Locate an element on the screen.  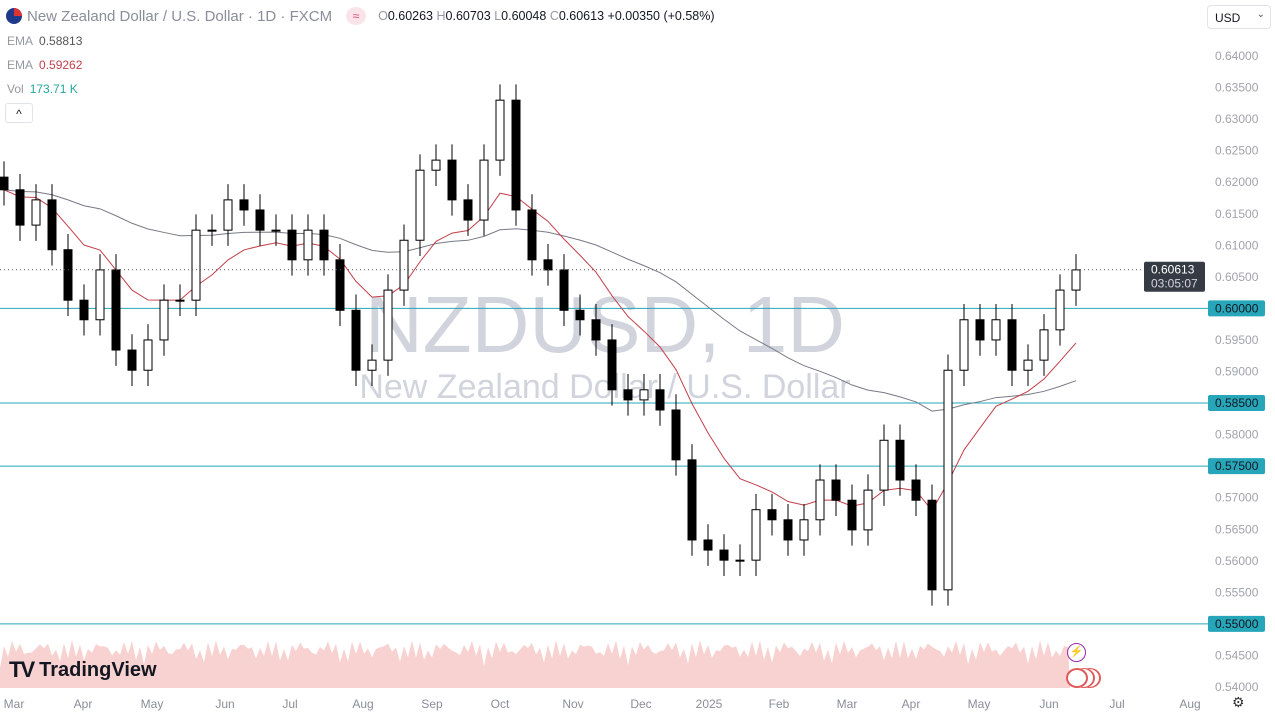
y-tick-label: 0.59000 is located at coordinates (1237, 372).